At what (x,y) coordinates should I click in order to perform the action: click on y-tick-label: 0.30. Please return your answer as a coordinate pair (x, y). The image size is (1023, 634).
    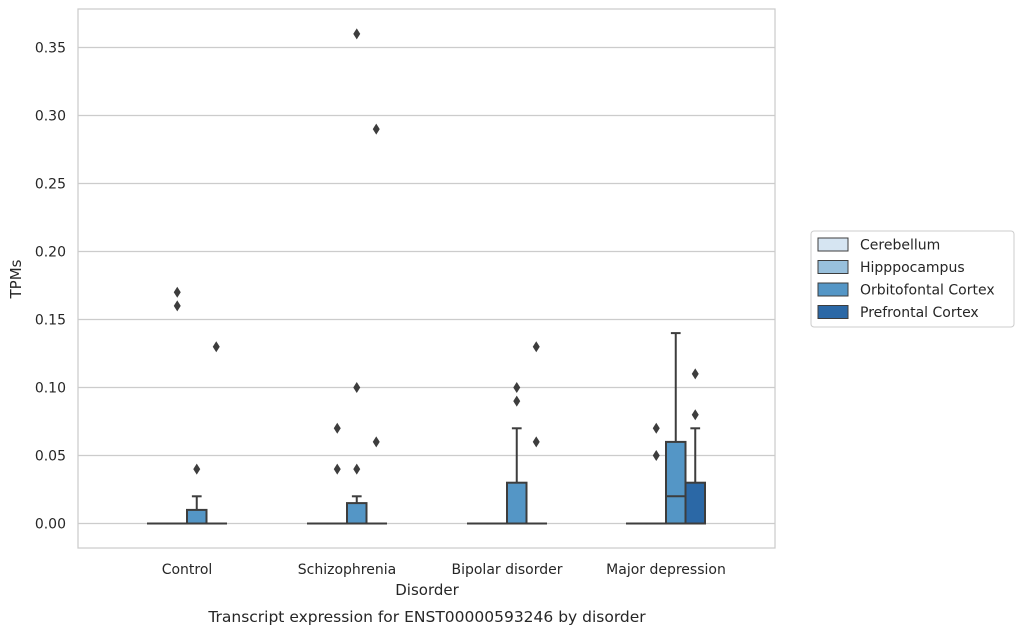
    Looking at the image, I should click on (50, 117).